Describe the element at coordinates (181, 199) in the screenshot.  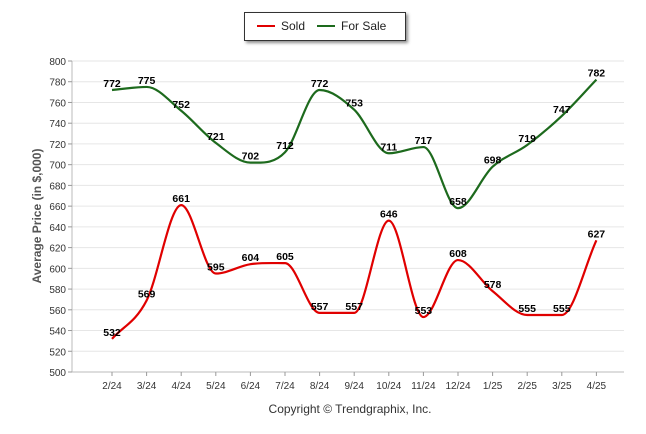
I see `data-label-sold-2: 661` at that location.